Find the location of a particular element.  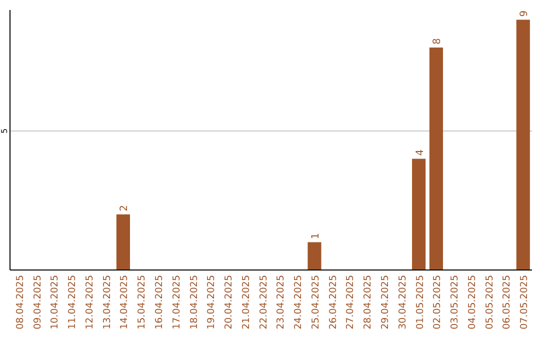

x-tick-label: 21.04.2025 is located at coordinates (246, 302).